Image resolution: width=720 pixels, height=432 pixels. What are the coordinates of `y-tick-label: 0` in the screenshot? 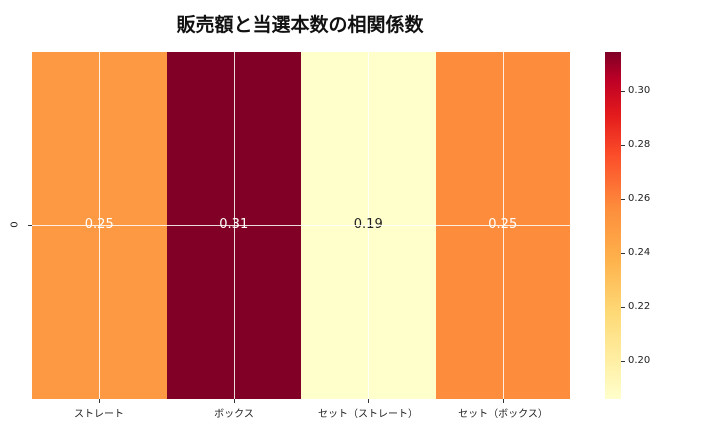 It's located at (15, 224).